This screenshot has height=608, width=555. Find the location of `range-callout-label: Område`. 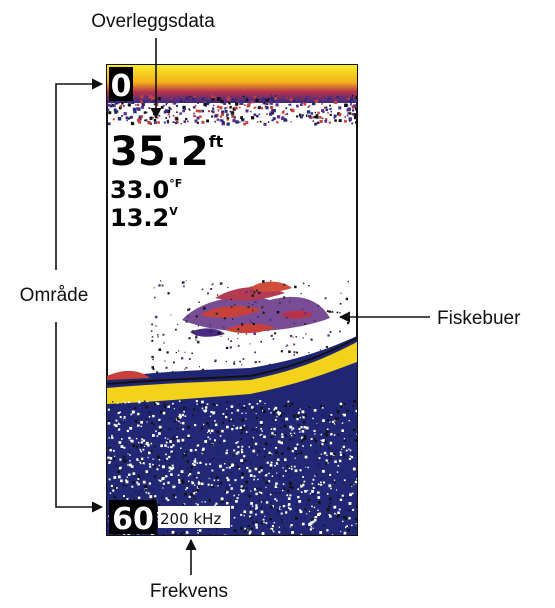

range-callout-label: Område is located at coordinates (54, 295).